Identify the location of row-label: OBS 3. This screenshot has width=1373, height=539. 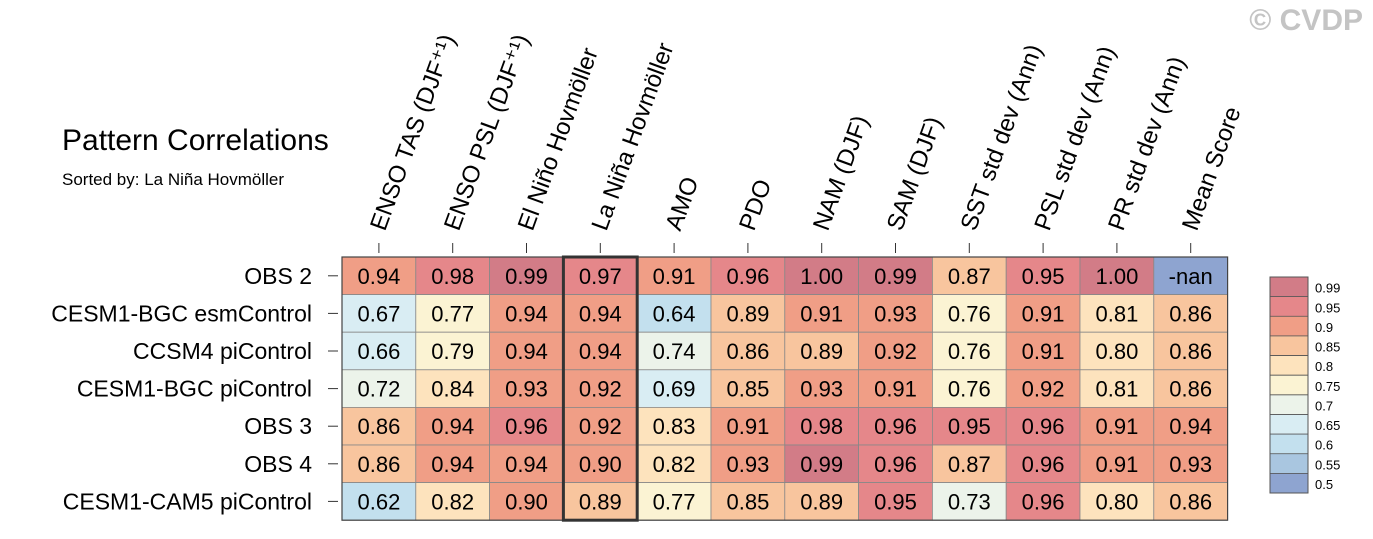
(278, 426).